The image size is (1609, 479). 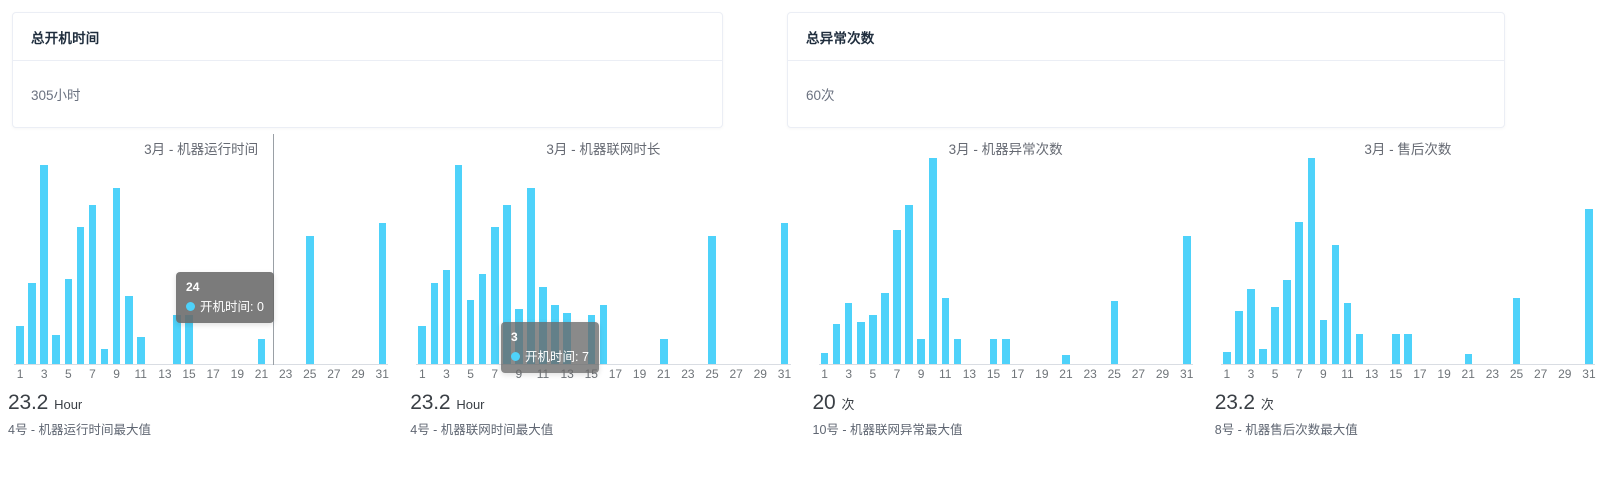 I want to click on chart-plot-area, so click(x=1408, y=261).